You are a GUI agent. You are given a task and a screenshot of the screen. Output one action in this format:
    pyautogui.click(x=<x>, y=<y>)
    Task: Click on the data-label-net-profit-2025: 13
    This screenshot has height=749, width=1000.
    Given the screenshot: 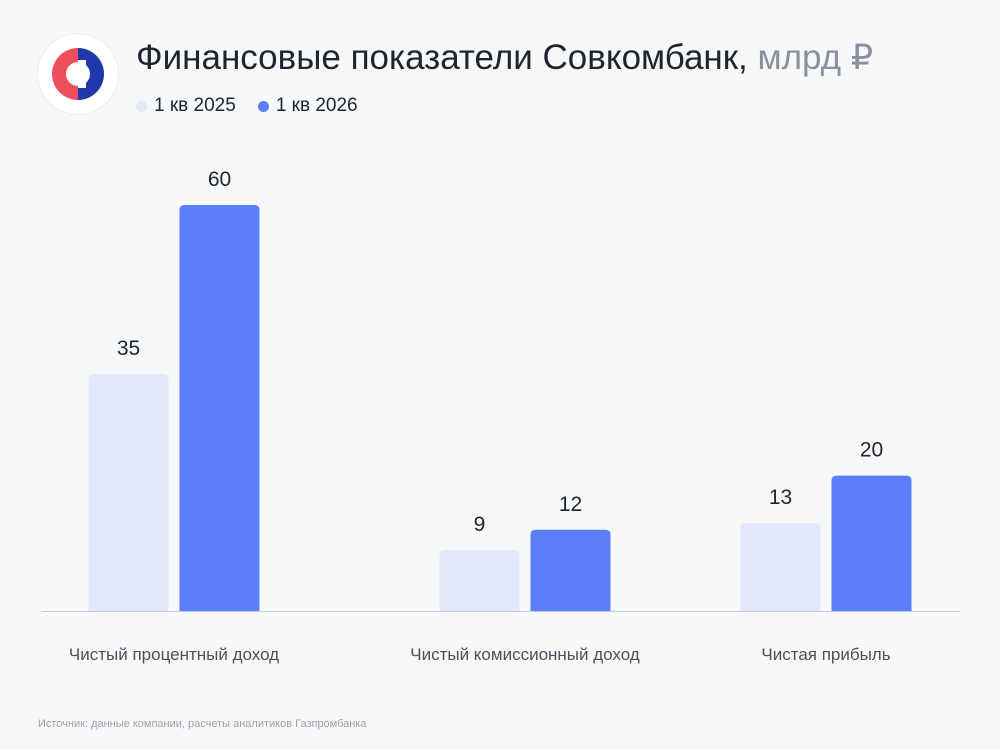 What is the action you would take?
    pyautogui.click(x=780, y=497)
    